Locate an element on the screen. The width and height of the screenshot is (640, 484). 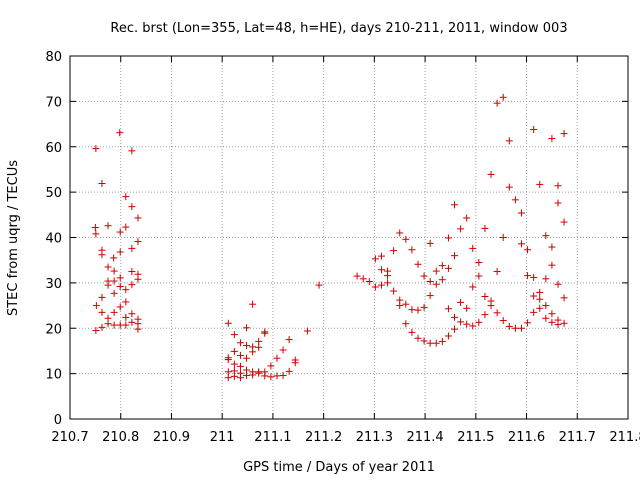
y-tick-label: 50 is located at coordinates (53, 193).